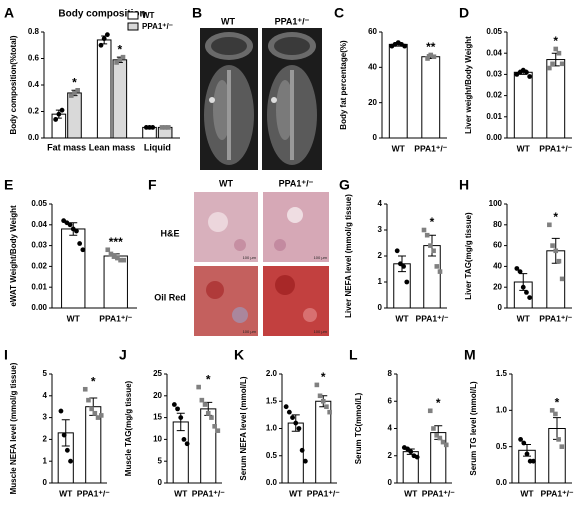 The width and height of the screenshot is (580, 515). What do you see at coordinates (170, 297) in the screenshot?
I see `row-label: Oil Red` at bounding box center [170, 297].